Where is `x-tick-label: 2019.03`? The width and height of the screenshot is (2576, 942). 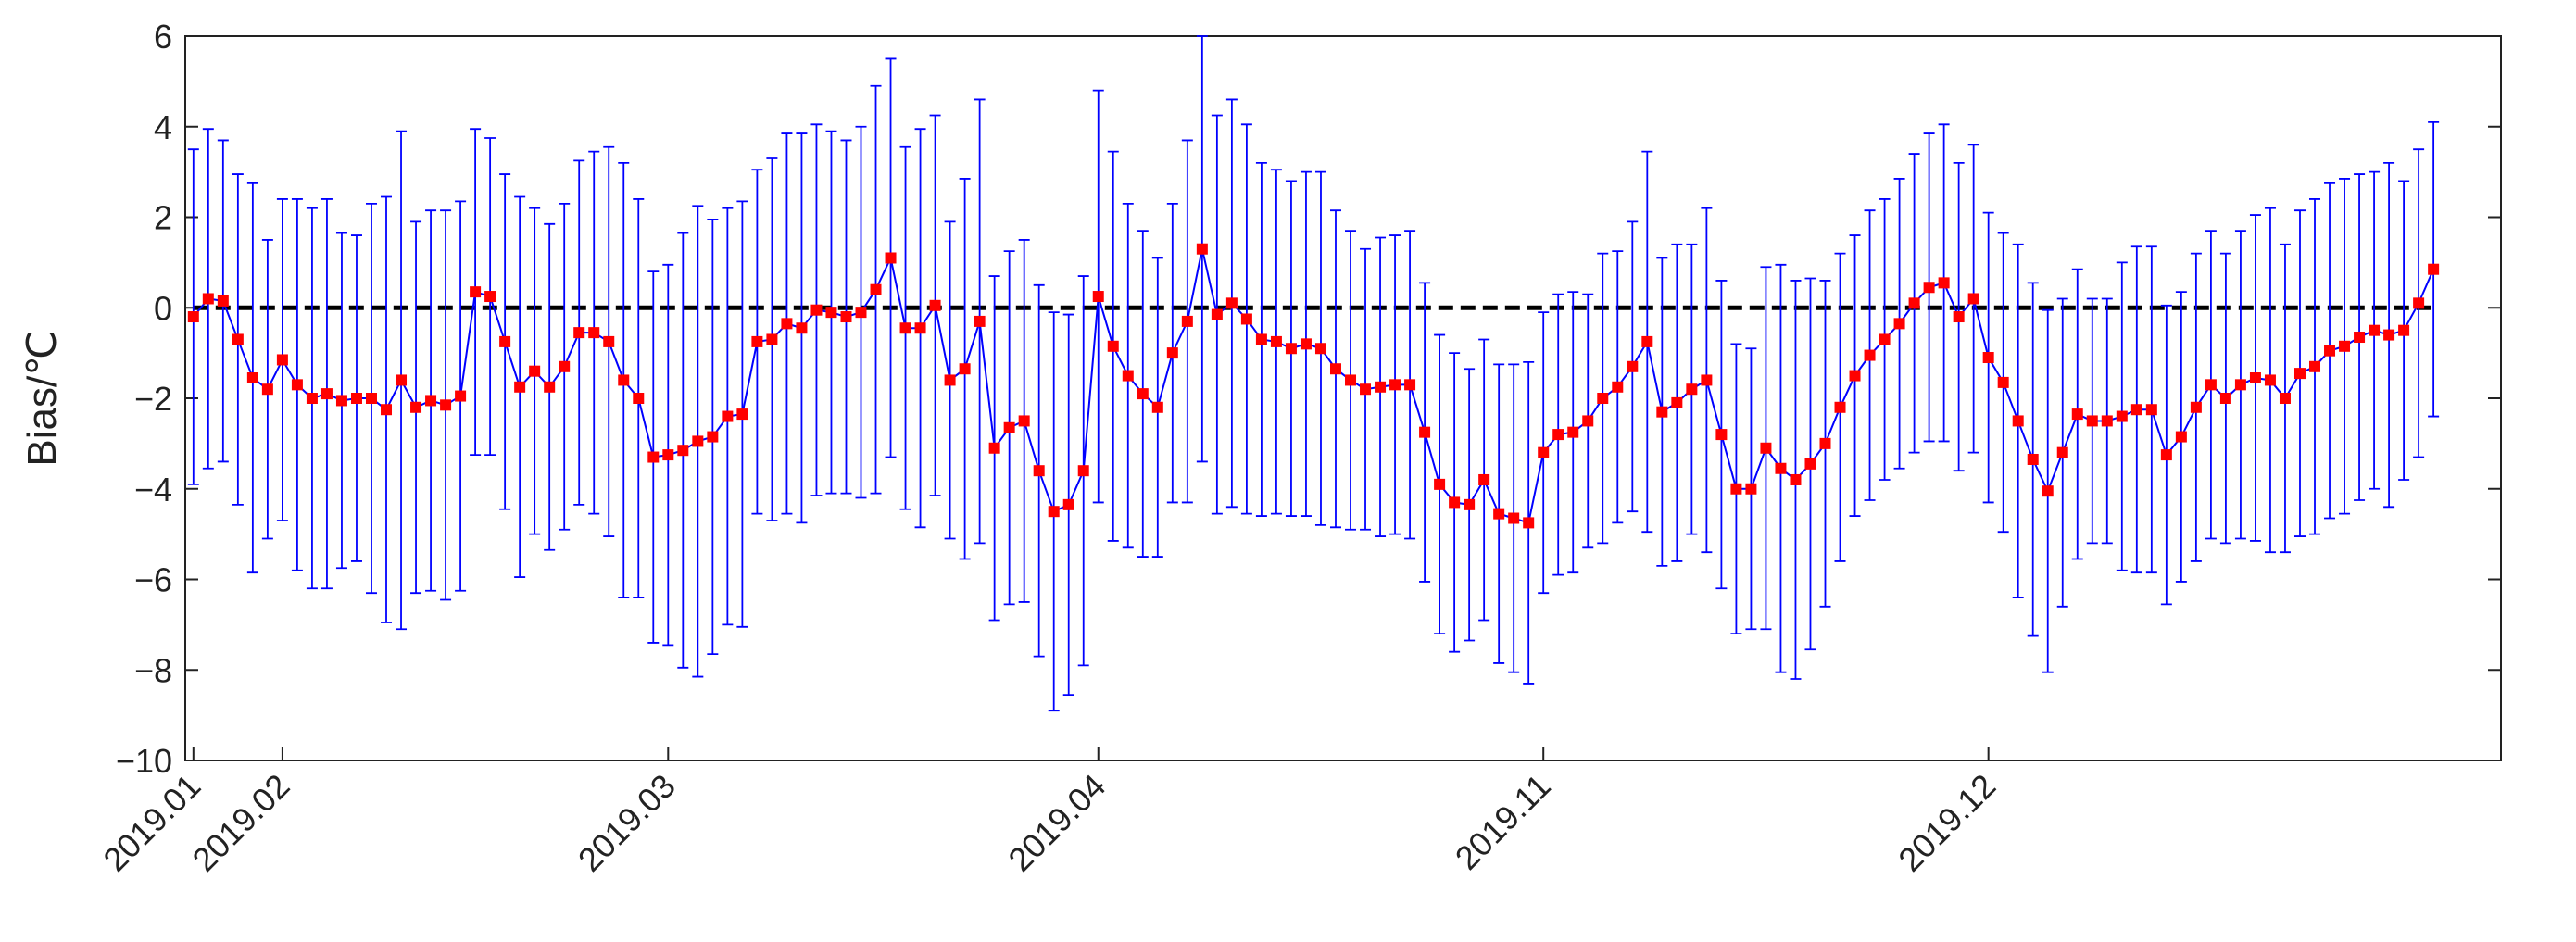 x-tick-label: 2019.03 is located at coordinates (627, 823).